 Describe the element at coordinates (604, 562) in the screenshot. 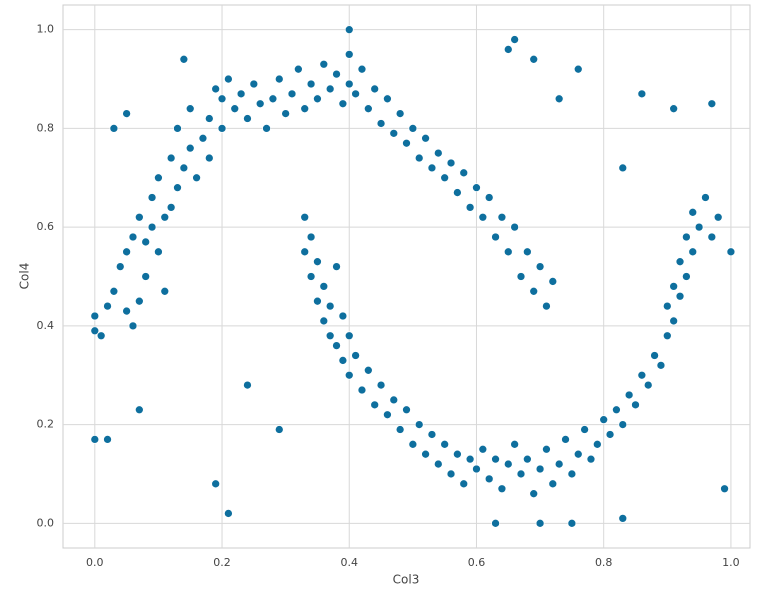

I see `x-tick-label: 0.8` at that location.